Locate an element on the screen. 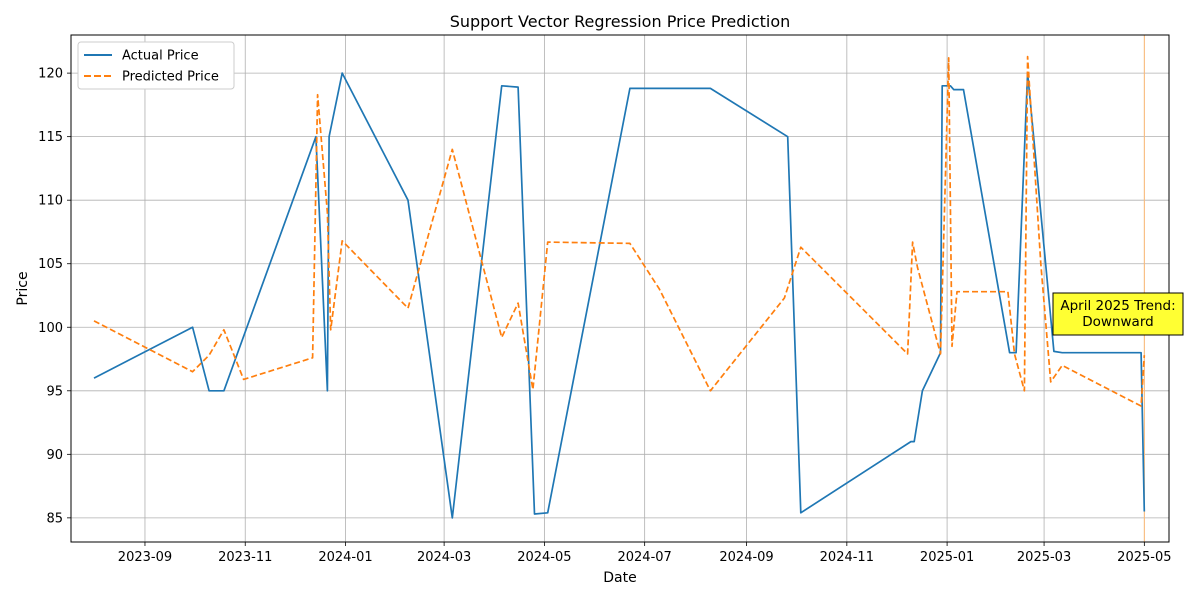  x-tick-label: 2024-05 is located at coordinates (544, 557).